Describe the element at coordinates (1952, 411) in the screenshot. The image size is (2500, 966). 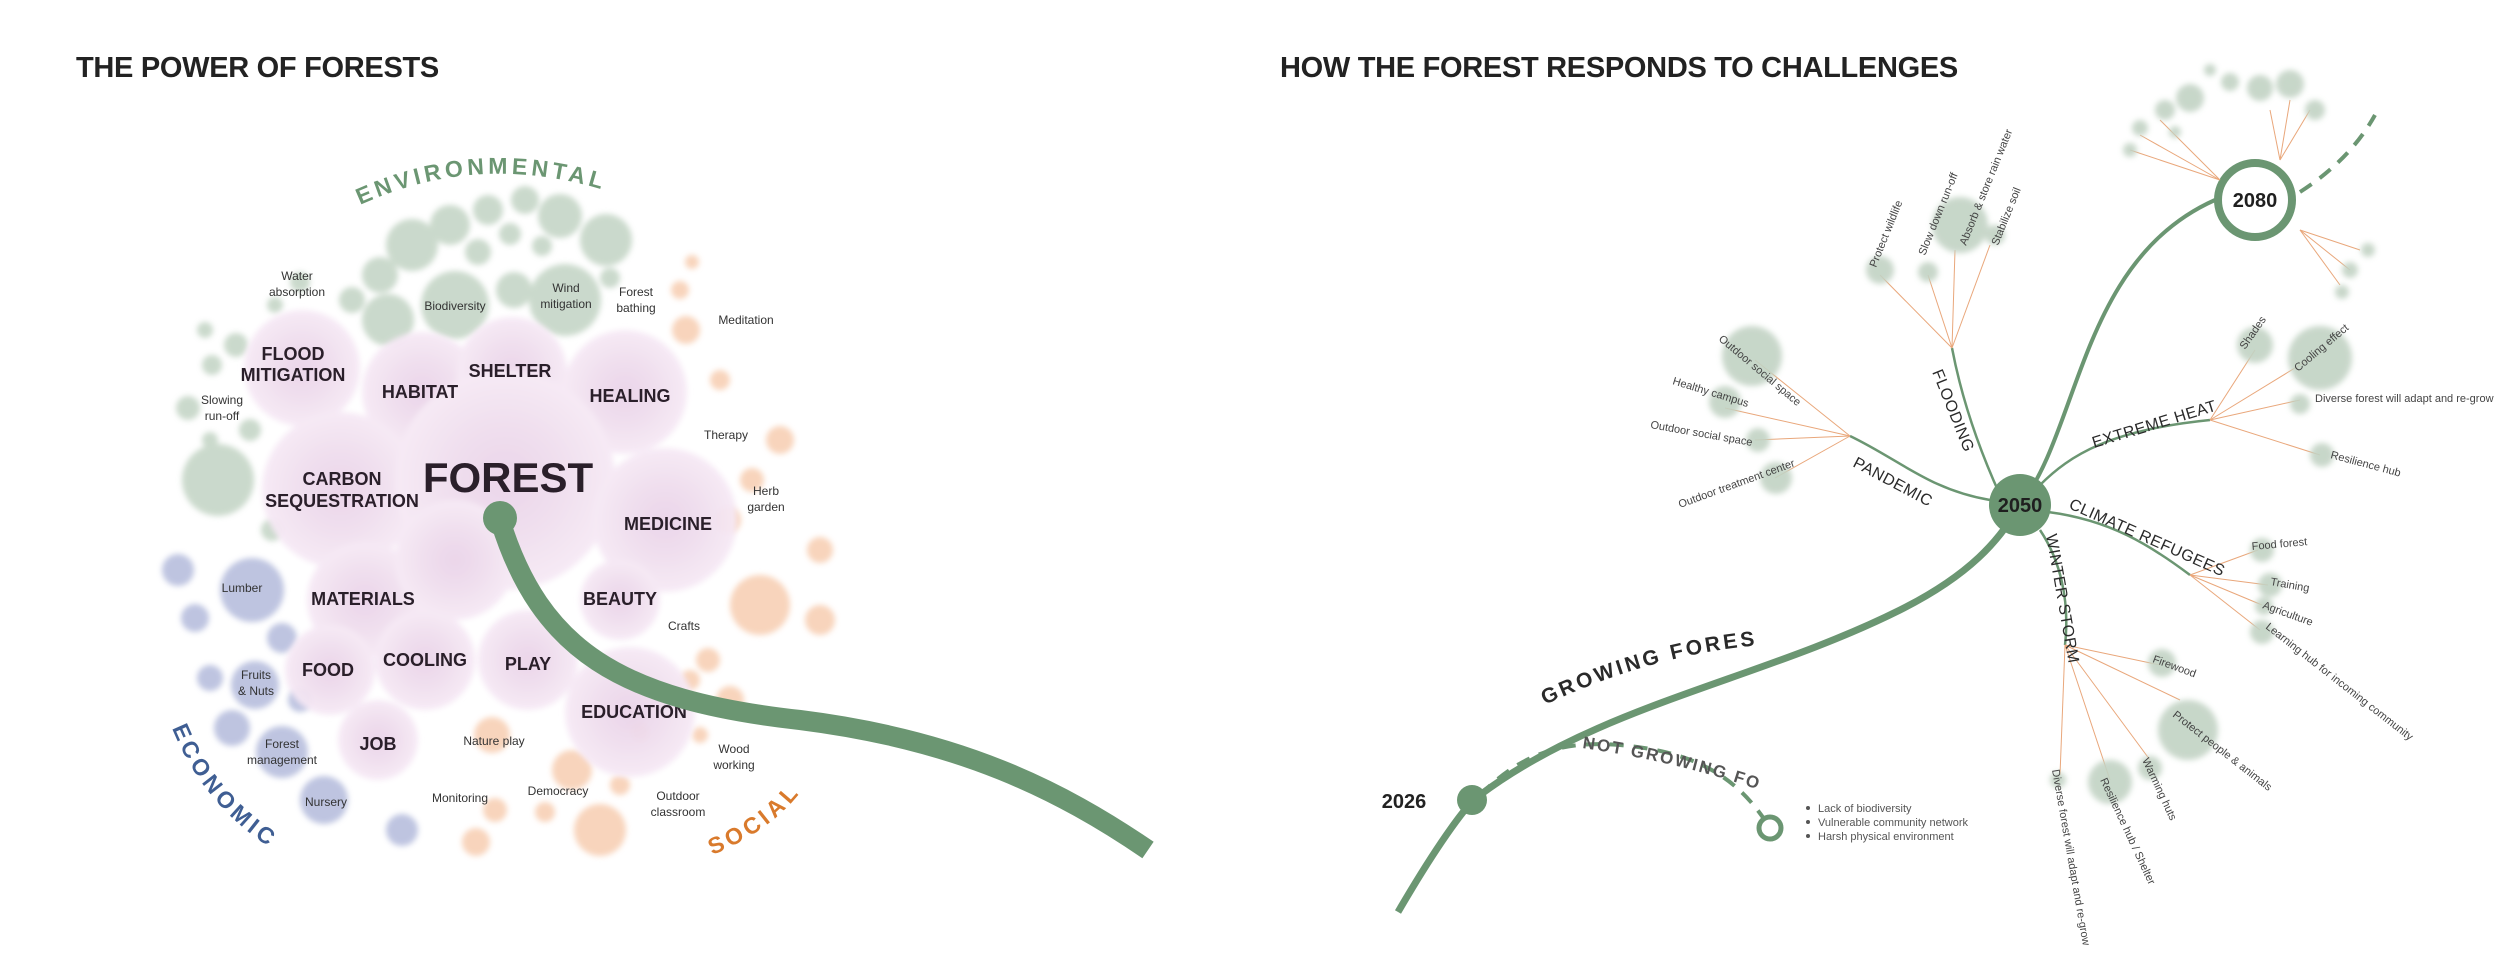
I see `branch-label-flooding: FLOODING` at that location.